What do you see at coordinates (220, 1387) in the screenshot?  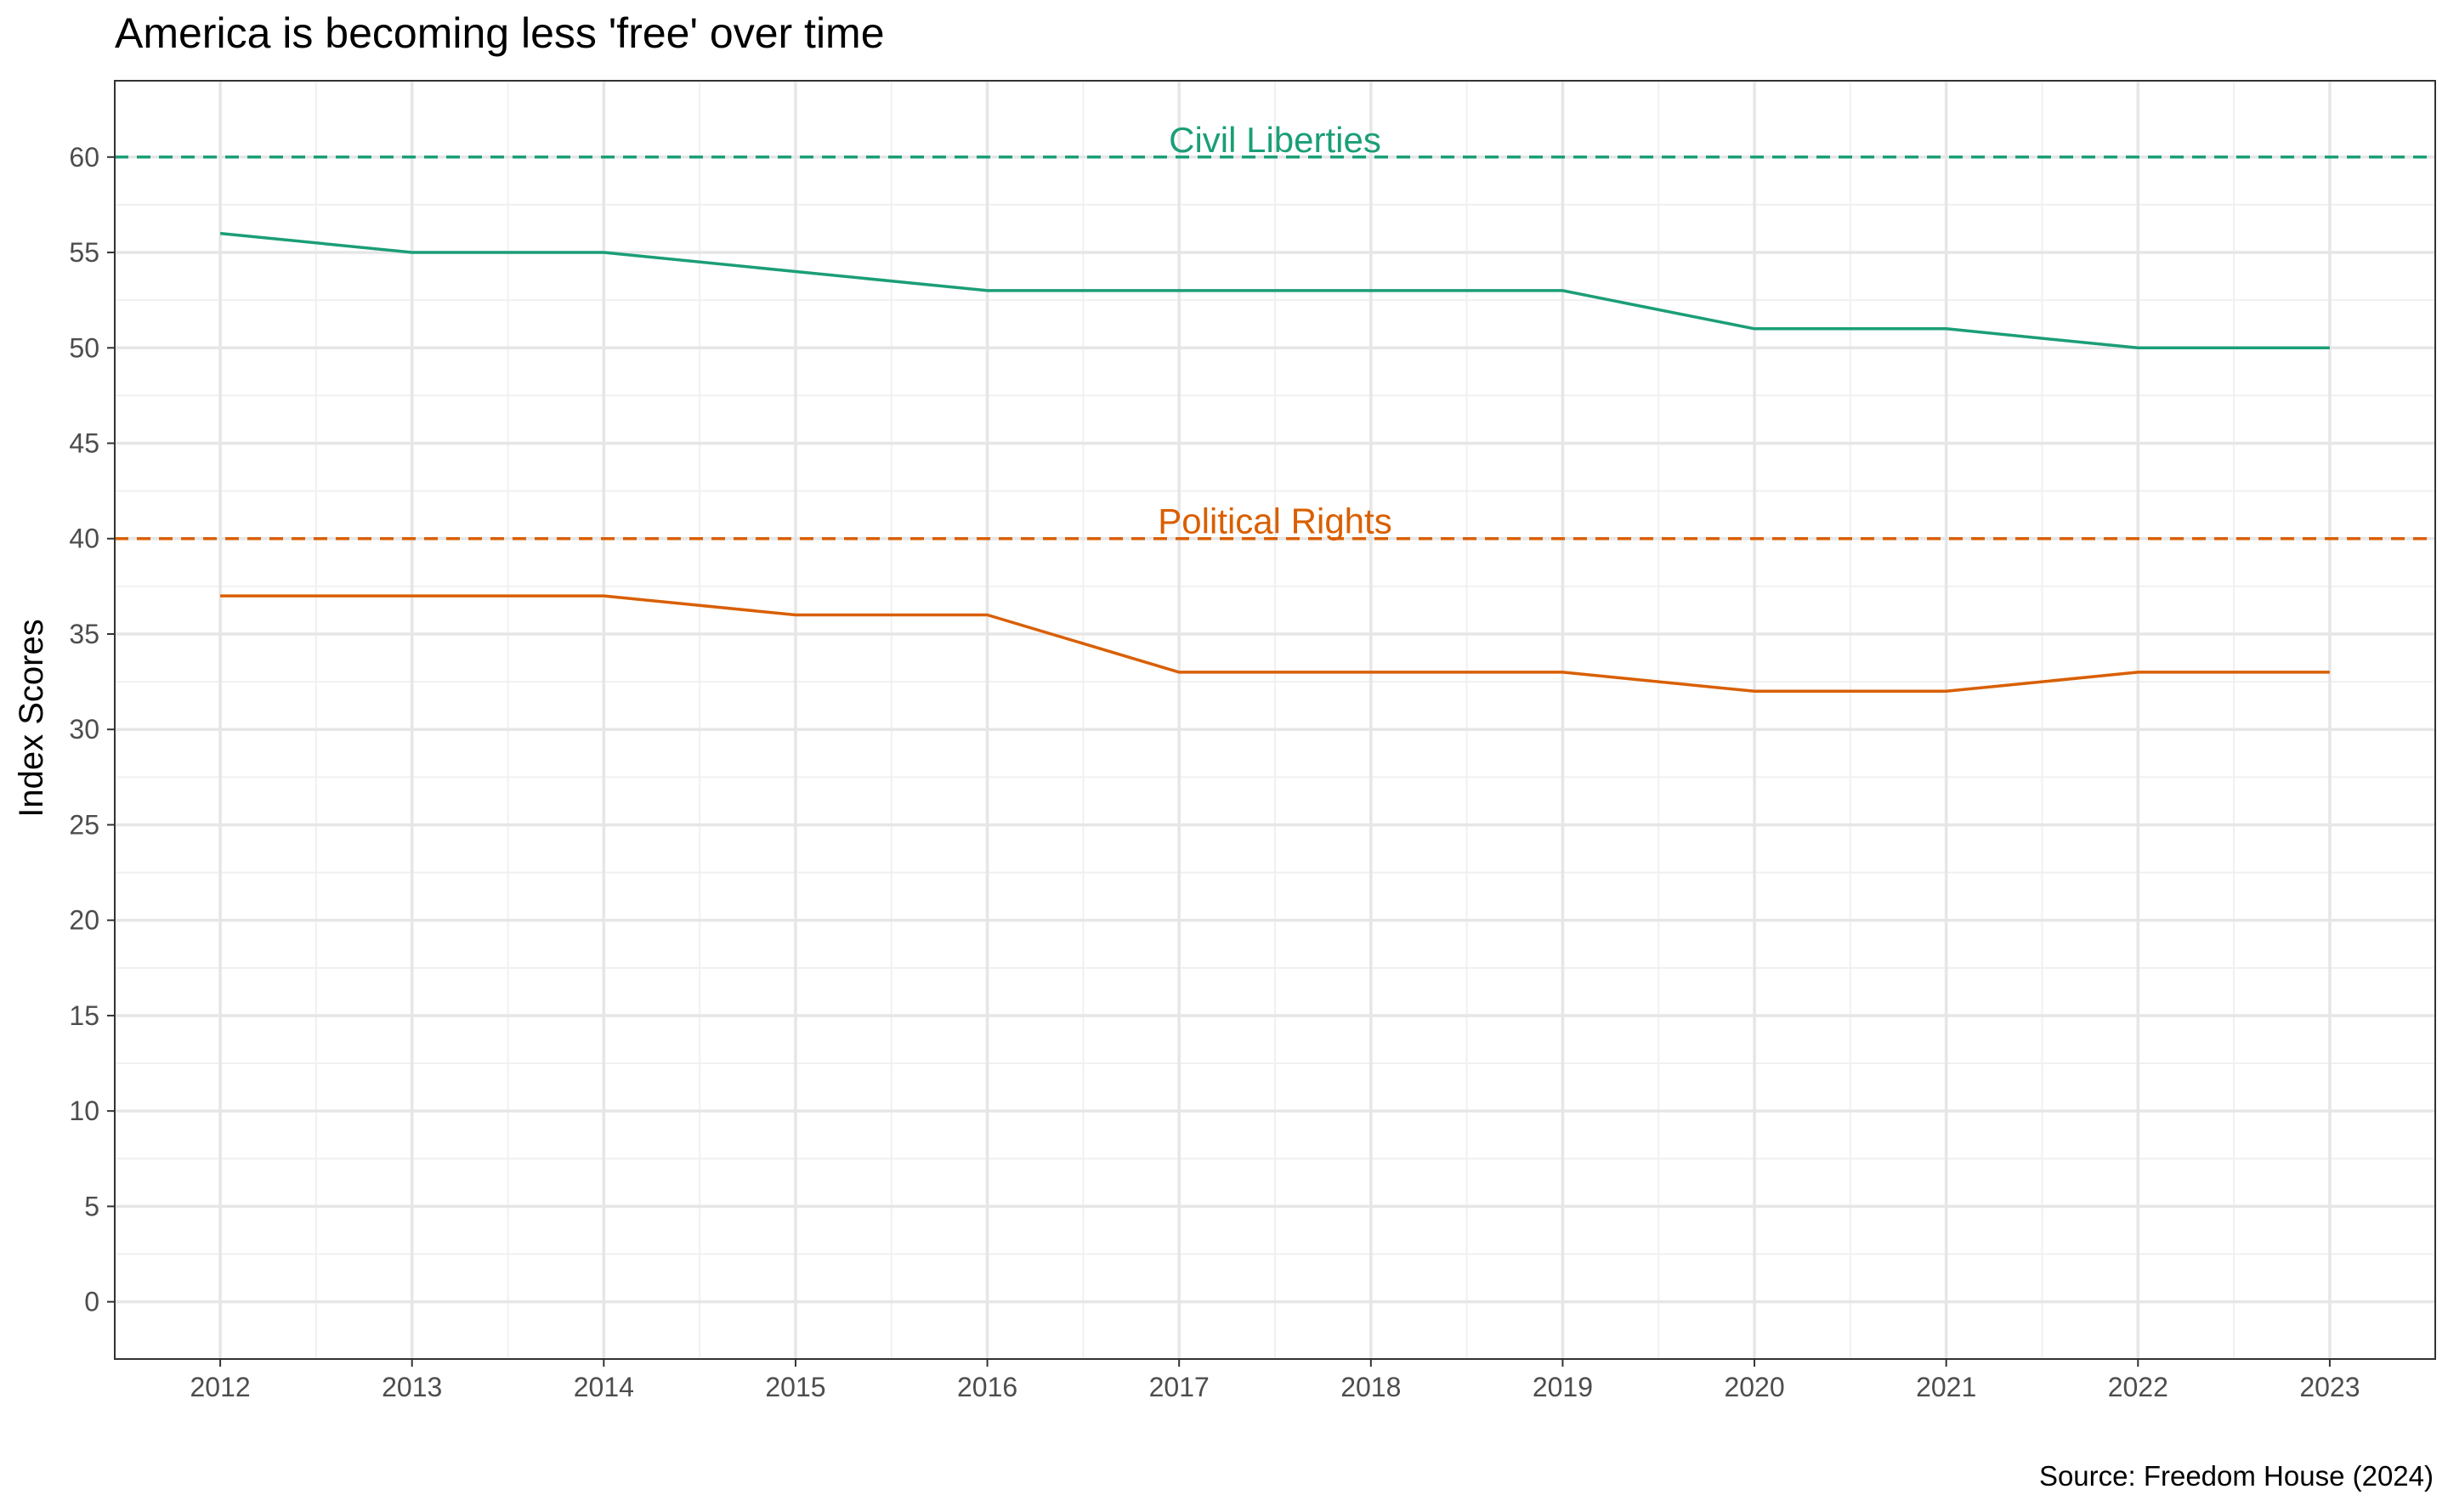 I see `x-tick-label: 2012` at bounding box center [220, 1387].